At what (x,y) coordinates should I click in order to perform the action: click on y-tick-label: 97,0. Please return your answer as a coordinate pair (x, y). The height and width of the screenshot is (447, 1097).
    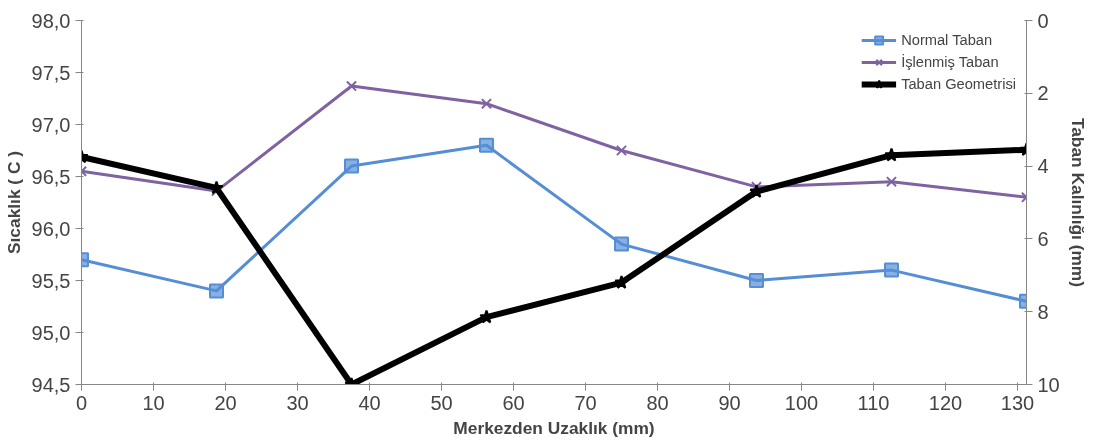
    Looking at the image, I should click on (51, 124).